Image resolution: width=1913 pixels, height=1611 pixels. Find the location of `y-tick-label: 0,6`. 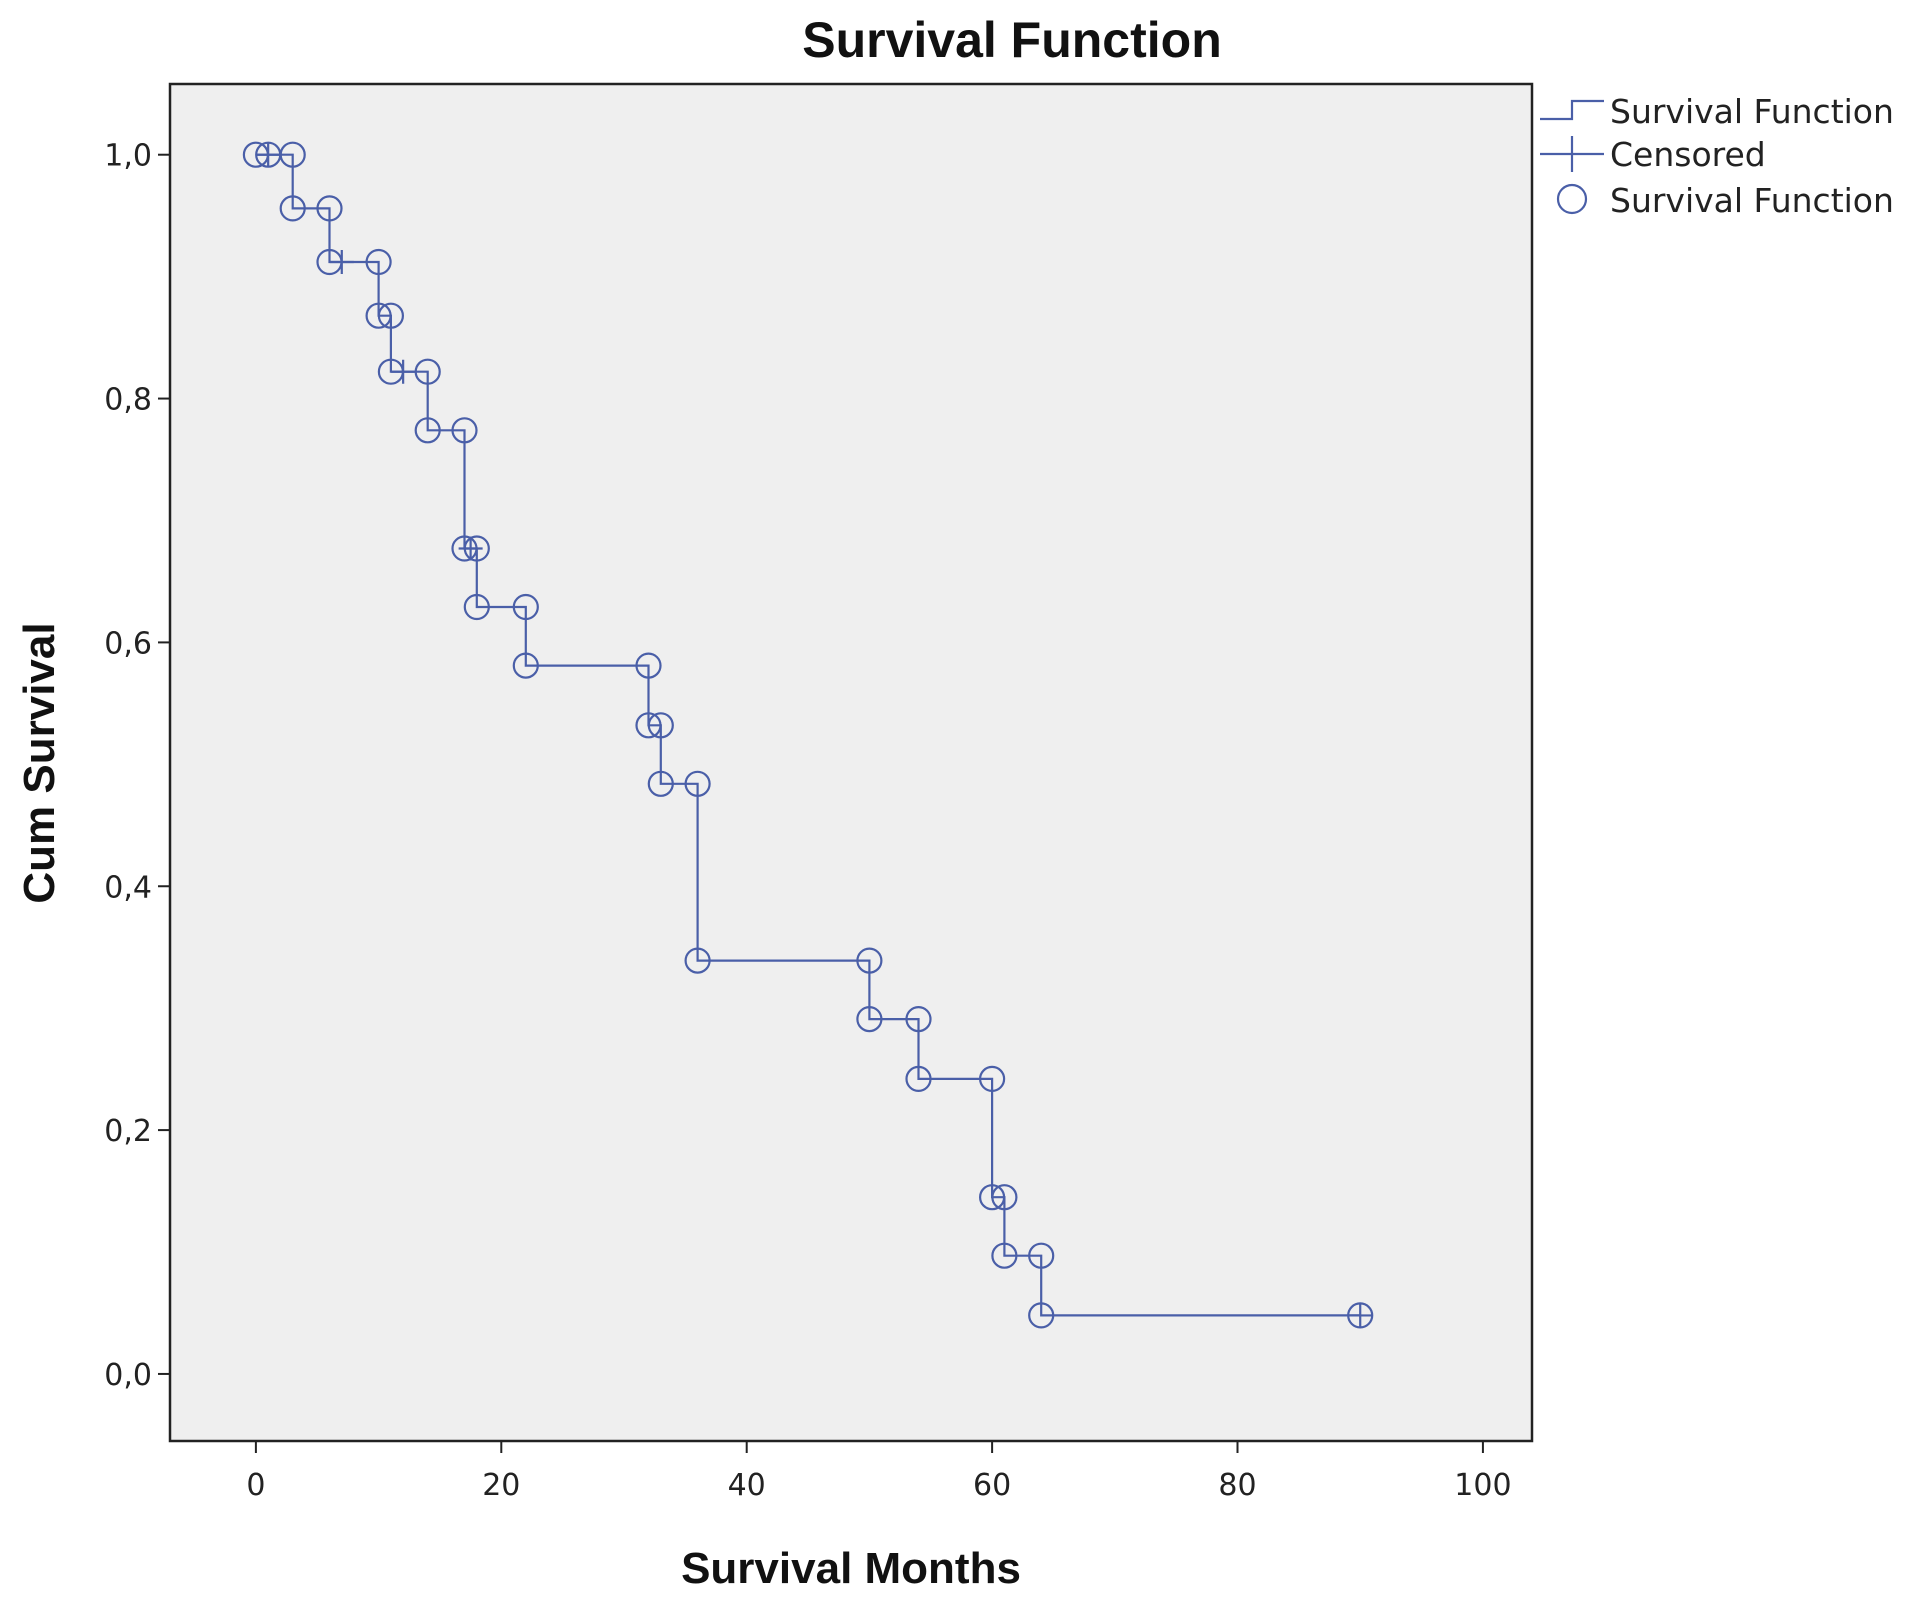

y-tick-label: 0,6 is located at coordinates (128, 643).